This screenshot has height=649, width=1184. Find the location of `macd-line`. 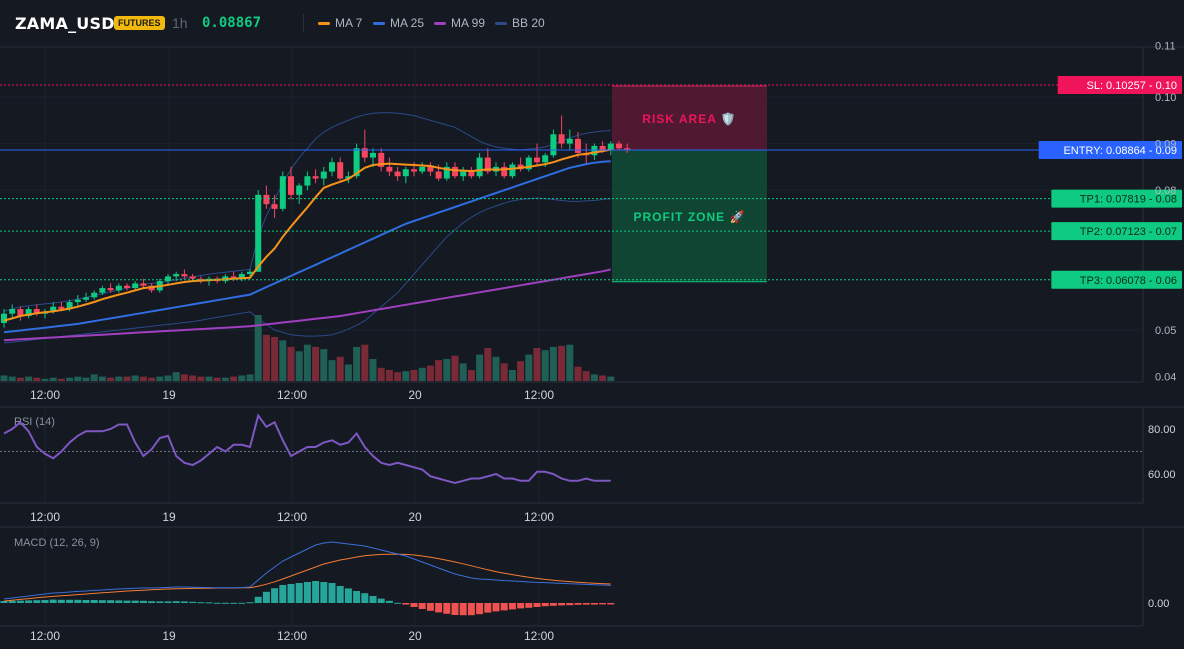

macd-line is located at coordinates (307, 570).